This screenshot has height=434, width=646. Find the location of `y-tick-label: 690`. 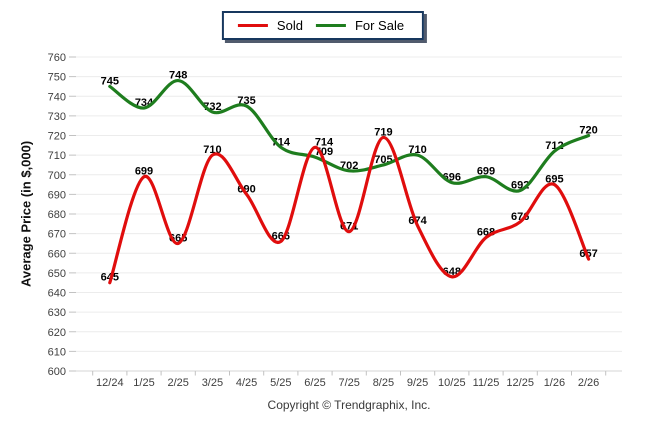

y-tick-label: 690 is located at coordinates (57, 195).